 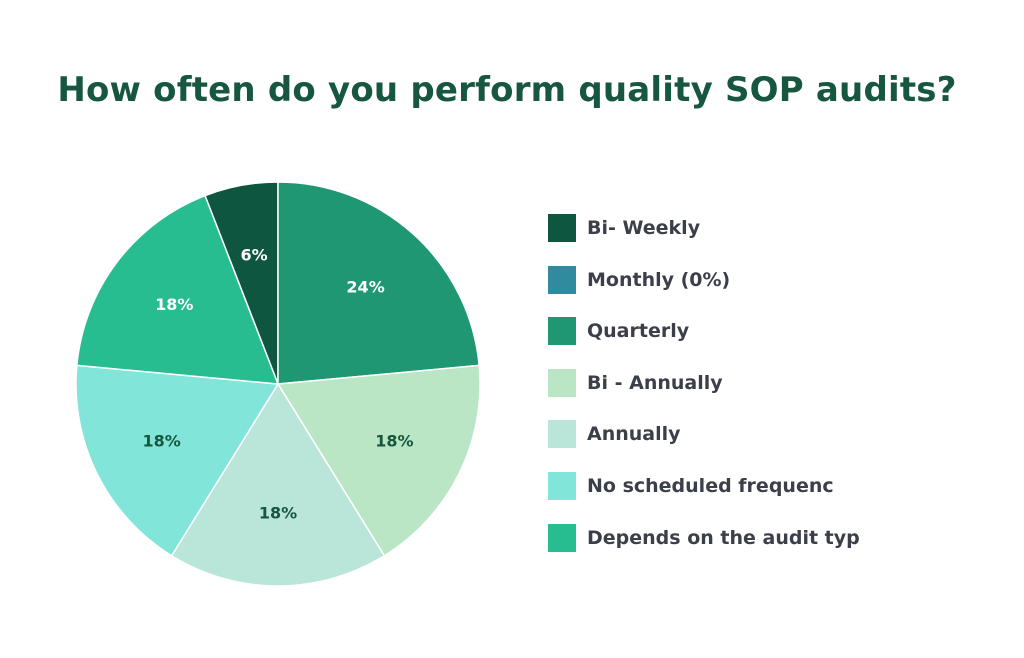 I want to click on legend-item-5: No scheduled frequenc, so click(x=704, y=486).